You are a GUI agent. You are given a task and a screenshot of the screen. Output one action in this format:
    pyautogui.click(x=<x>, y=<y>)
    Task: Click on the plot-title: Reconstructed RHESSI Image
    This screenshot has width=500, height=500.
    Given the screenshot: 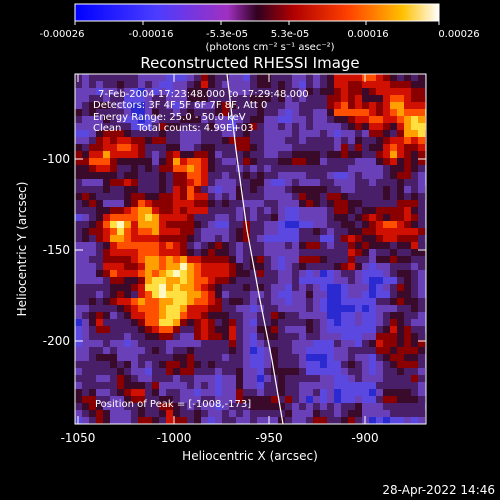 What is the action you would take?
    pyautogui.click(x=249, y=63)
    